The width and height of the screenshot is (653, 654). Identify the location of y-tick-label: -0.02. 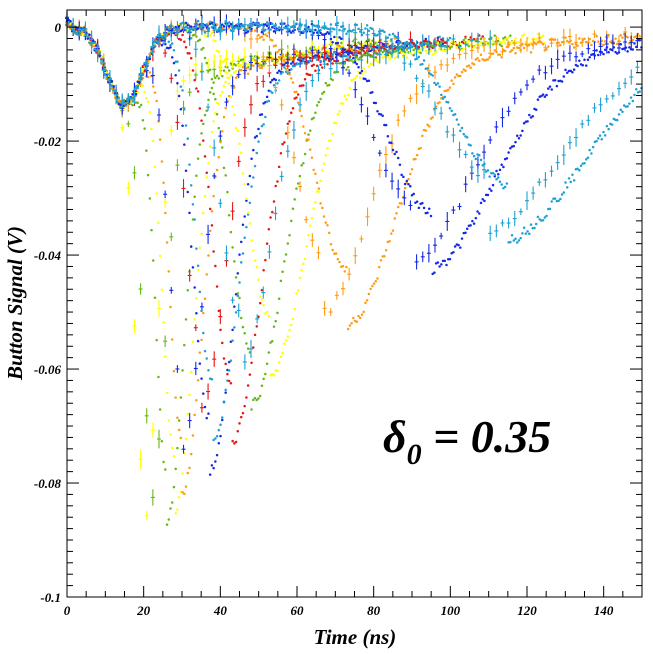
(48, 141).